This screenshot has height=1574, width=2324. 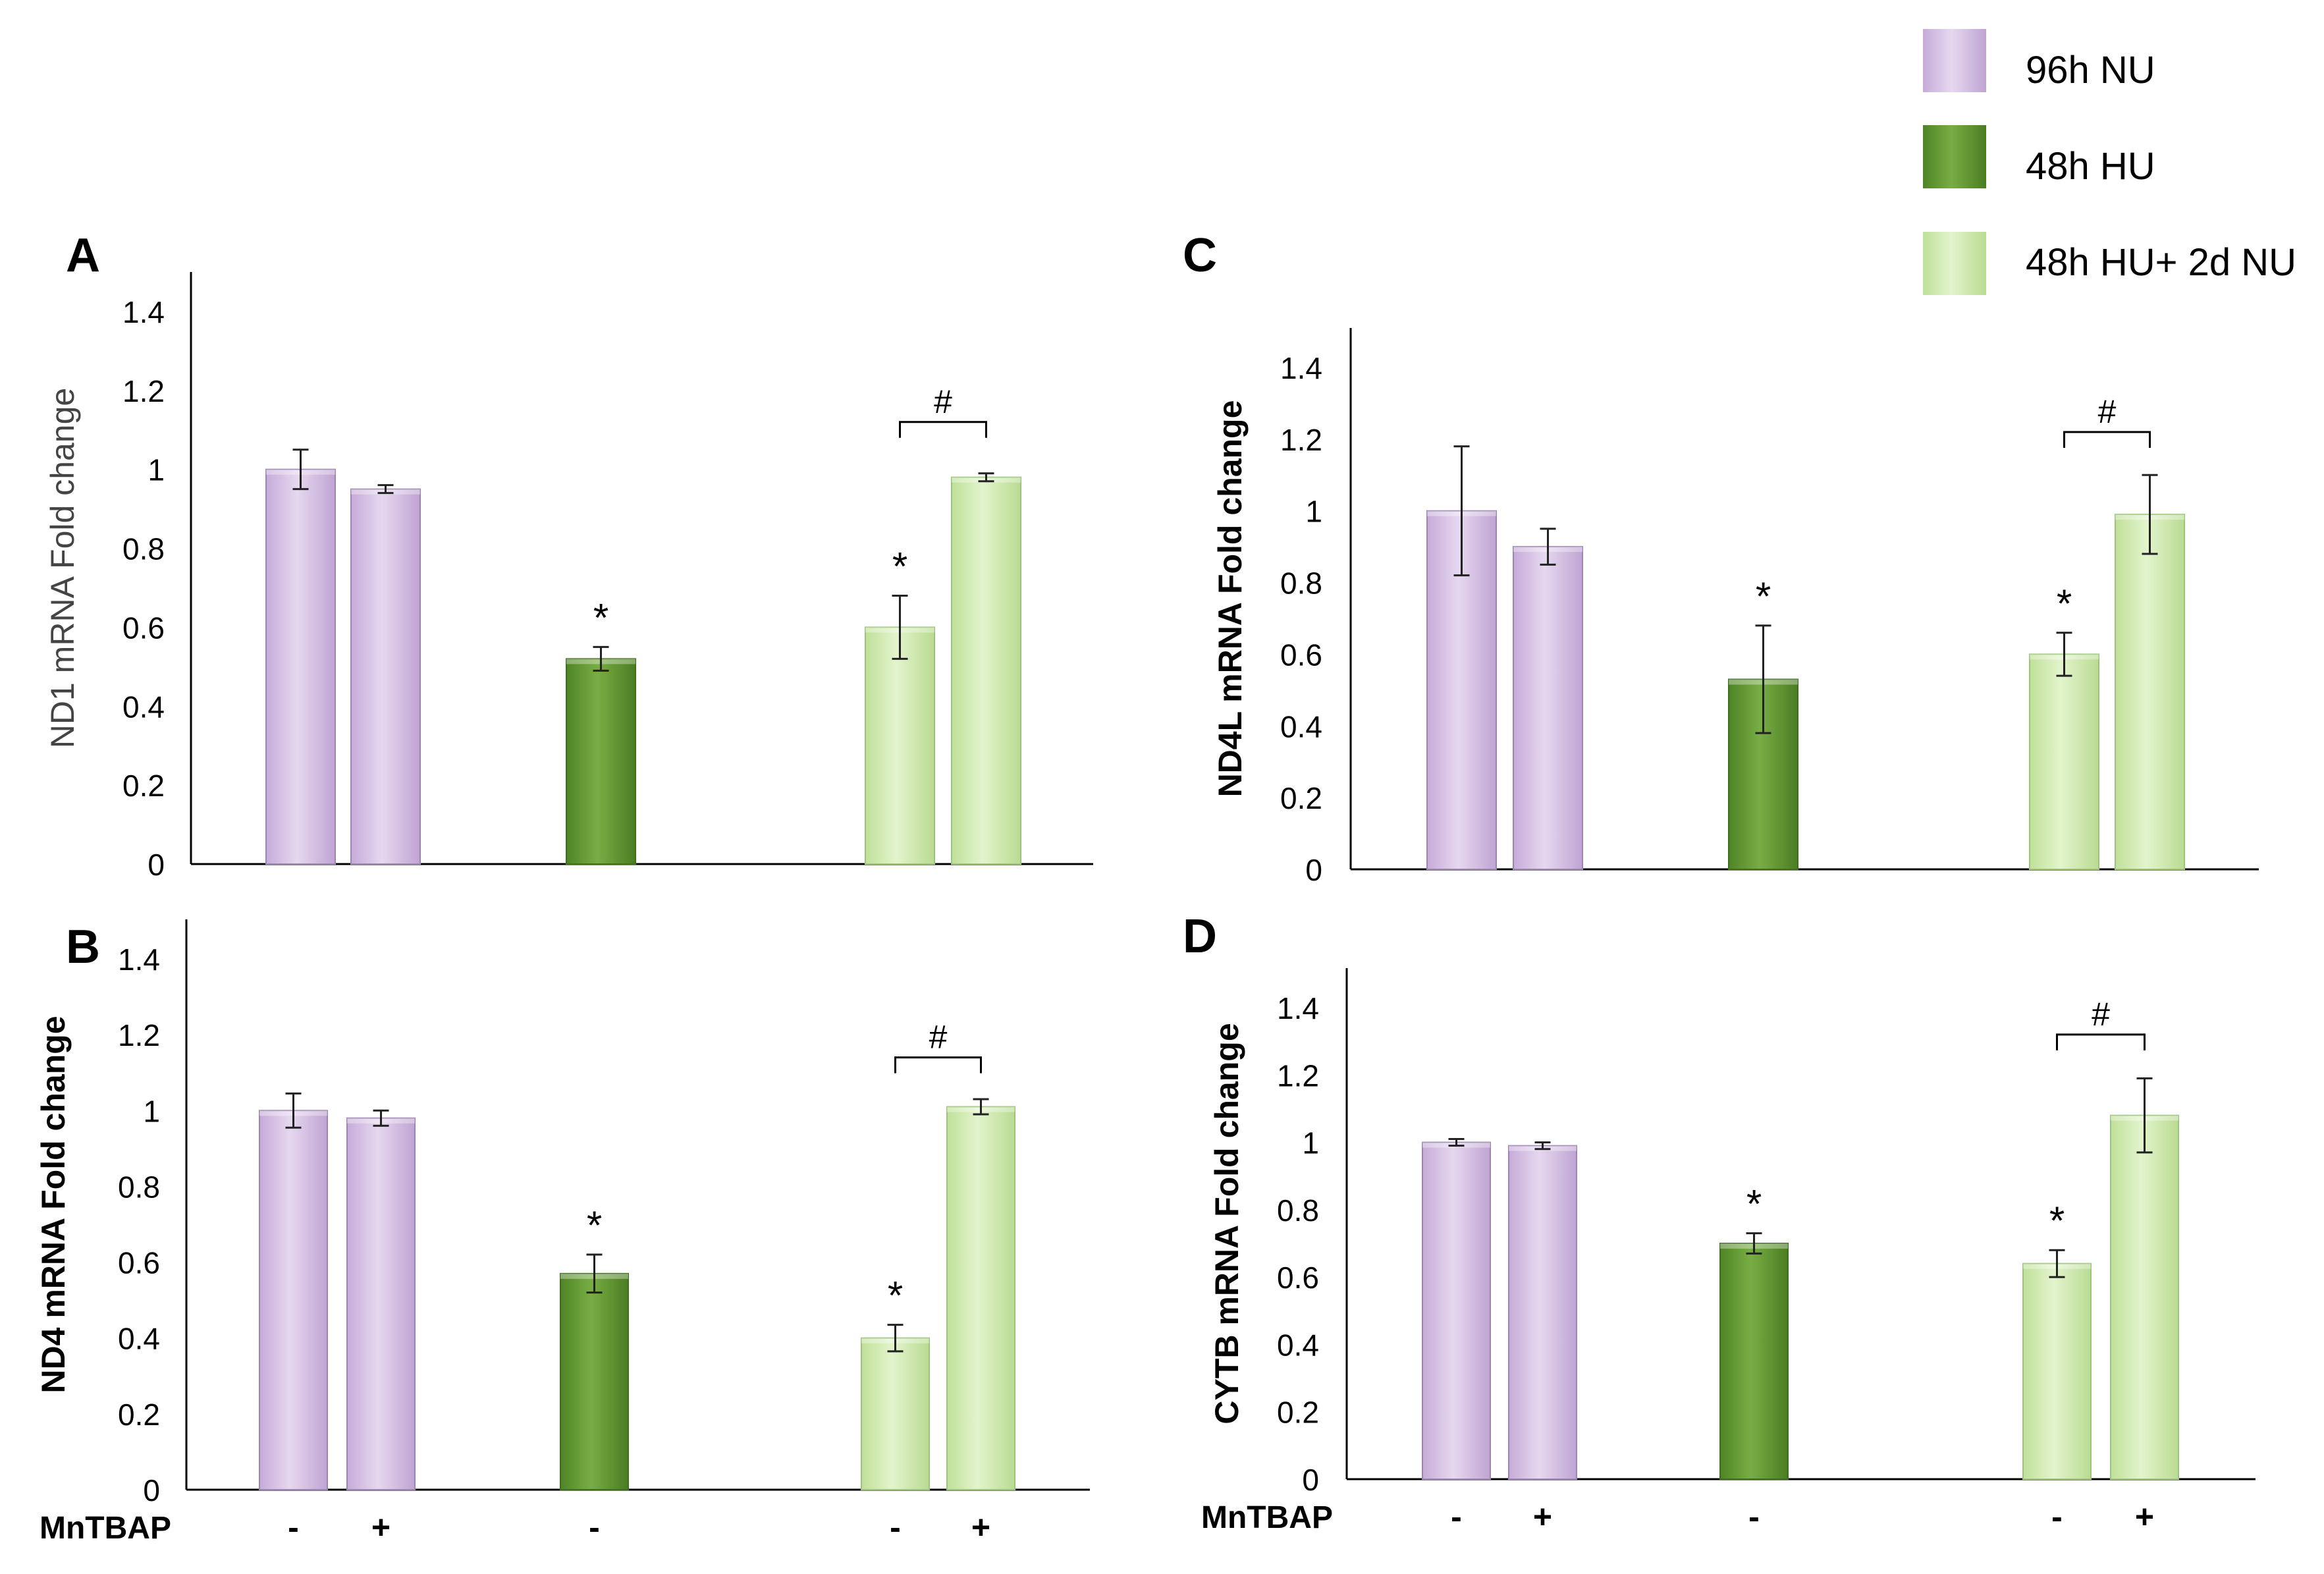 I want to click on panel-letter-c: C, so click(x=1200, y=255).